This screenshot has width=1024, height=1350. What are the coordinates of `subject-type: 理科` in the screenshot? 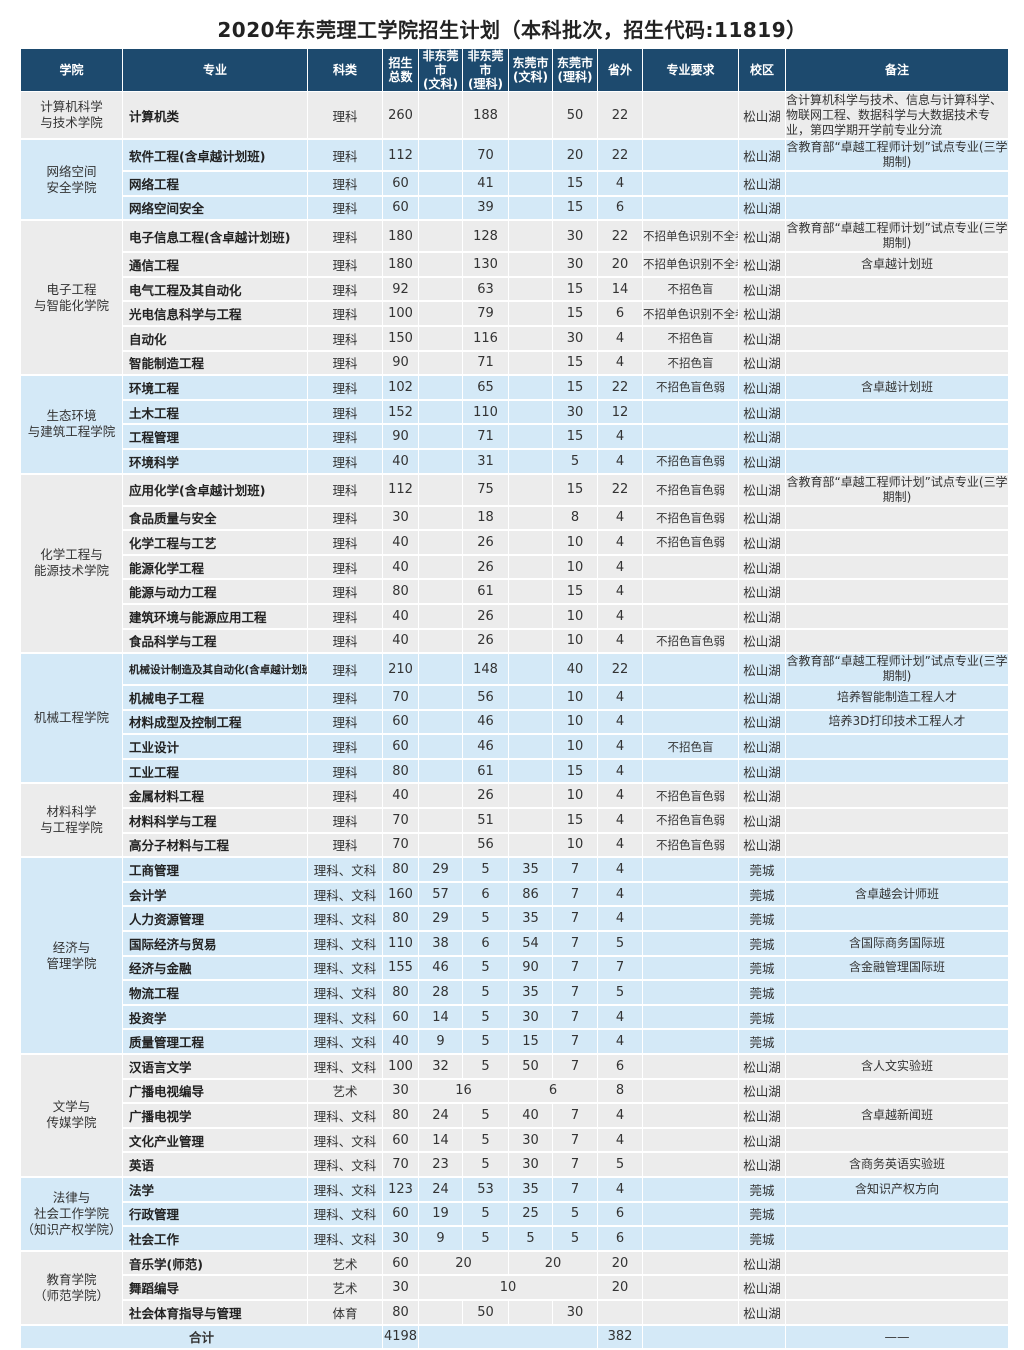 It's located at (345, 592).